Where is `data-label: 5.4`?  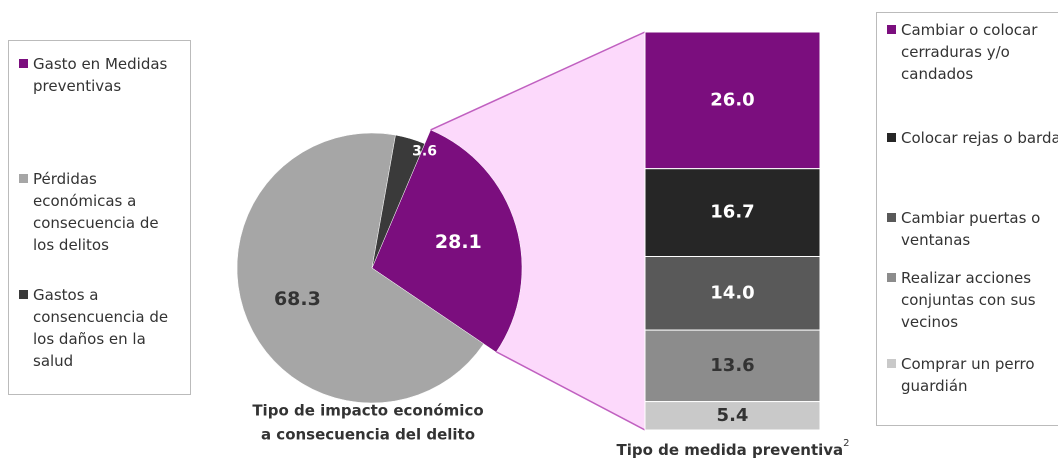 data-label: 5.4 is located at coordinates (733, 415).